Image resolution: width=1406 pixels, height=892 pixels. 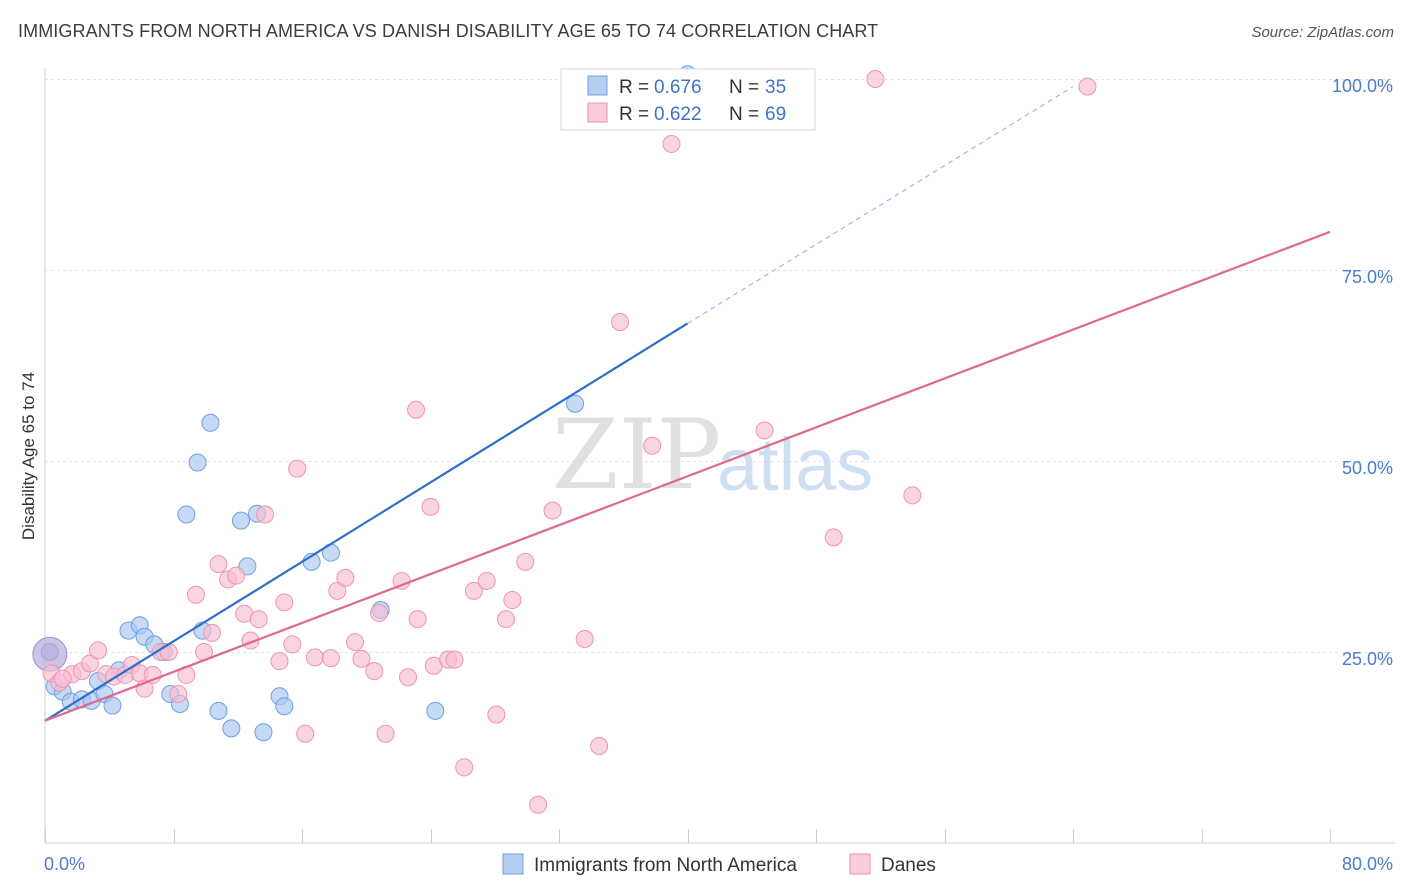 I want to click on legend-r-value-0: 0.676, so click(x=678, y=87).